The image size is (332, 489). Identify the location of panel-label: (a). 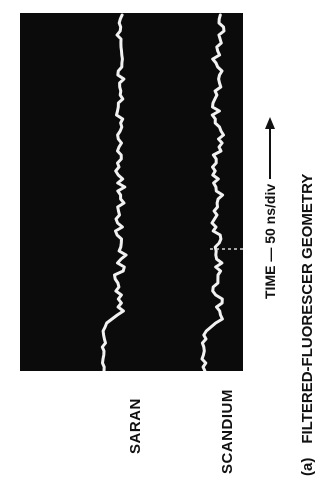
(307, 466).